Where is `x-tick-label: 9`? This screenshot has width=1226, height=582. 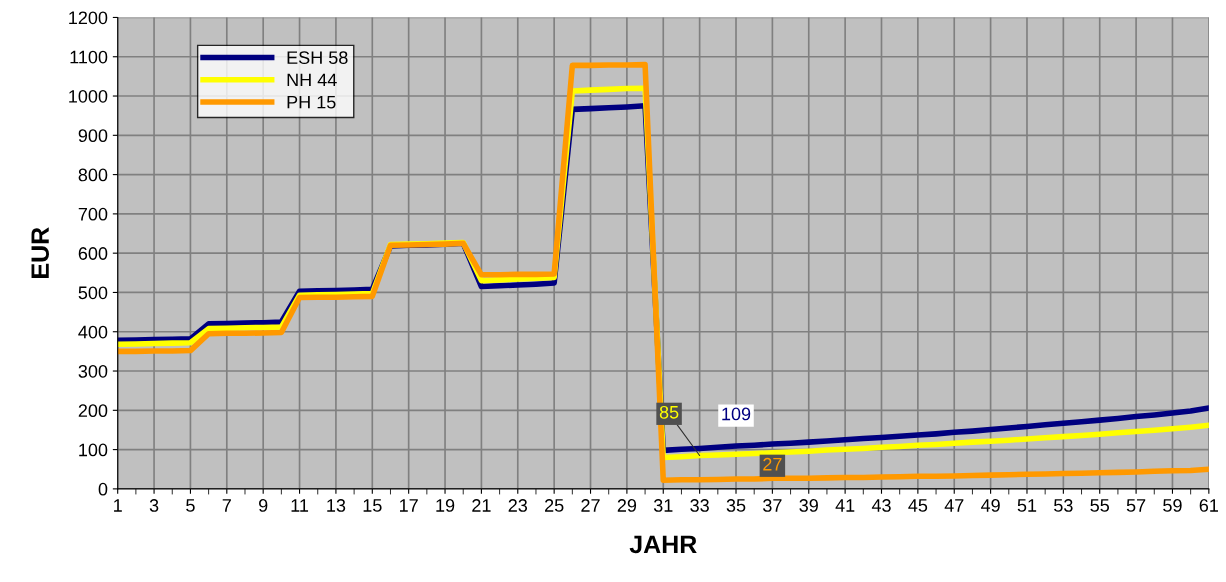
x-tick-label: 9 is located at coordinates (263, 505).